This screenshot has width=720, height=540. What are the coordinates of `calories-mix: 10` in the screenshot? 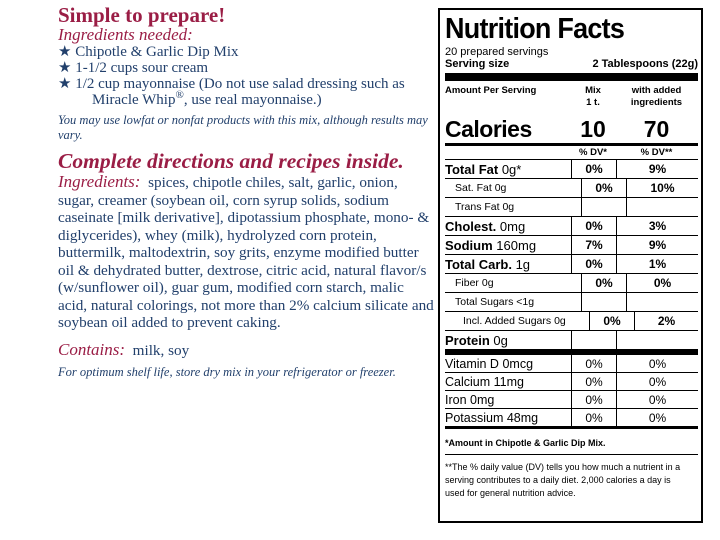 It's located at (593, 128).